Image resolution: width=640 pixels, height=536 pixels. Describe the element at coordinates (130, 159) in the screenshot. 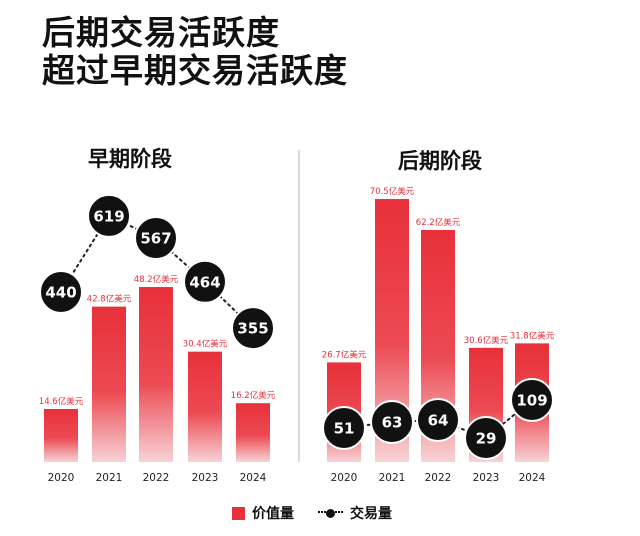

I see `chart-title-early: 早期阶段` at that location.